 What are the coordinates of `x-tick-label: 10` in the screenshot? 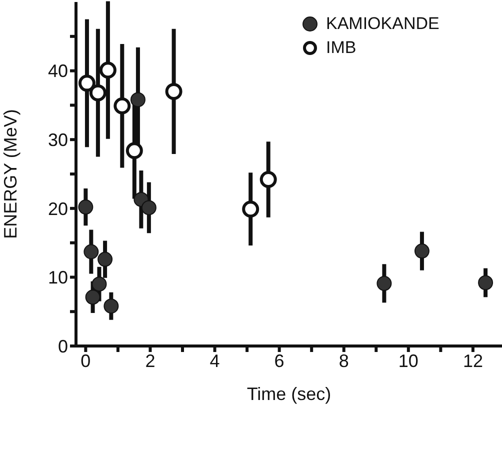 It's located at (408, 360).